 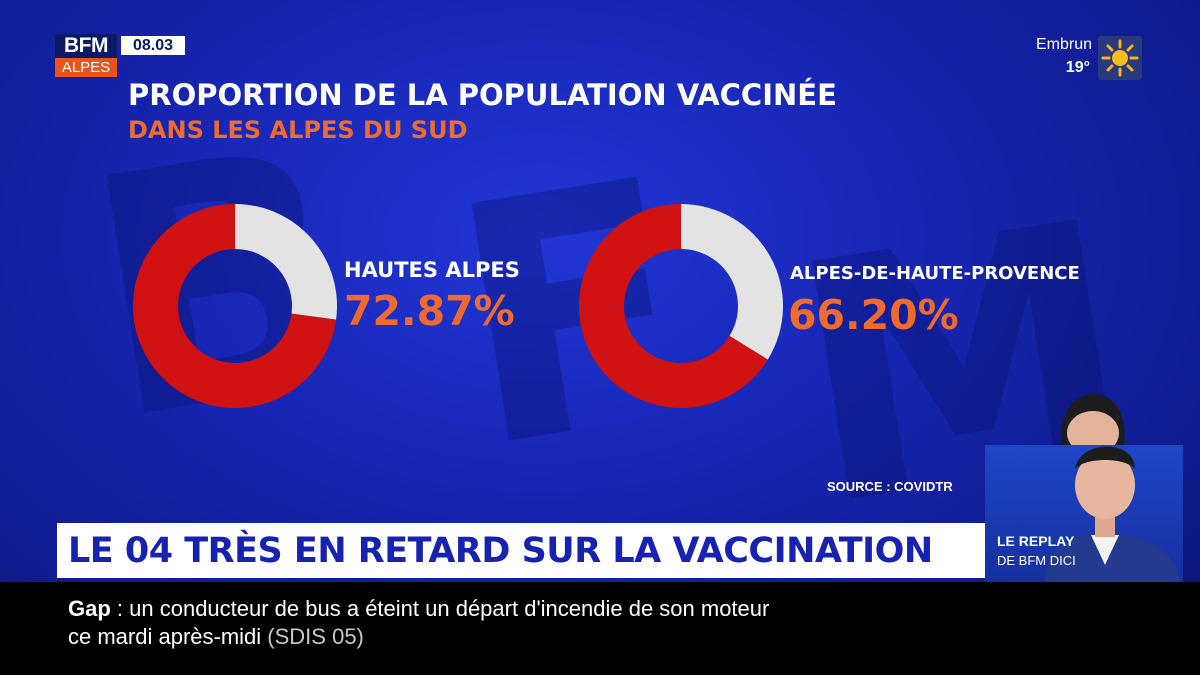 I want to click on donut-chart-hautes-alpes, so click(x=235, y=306).